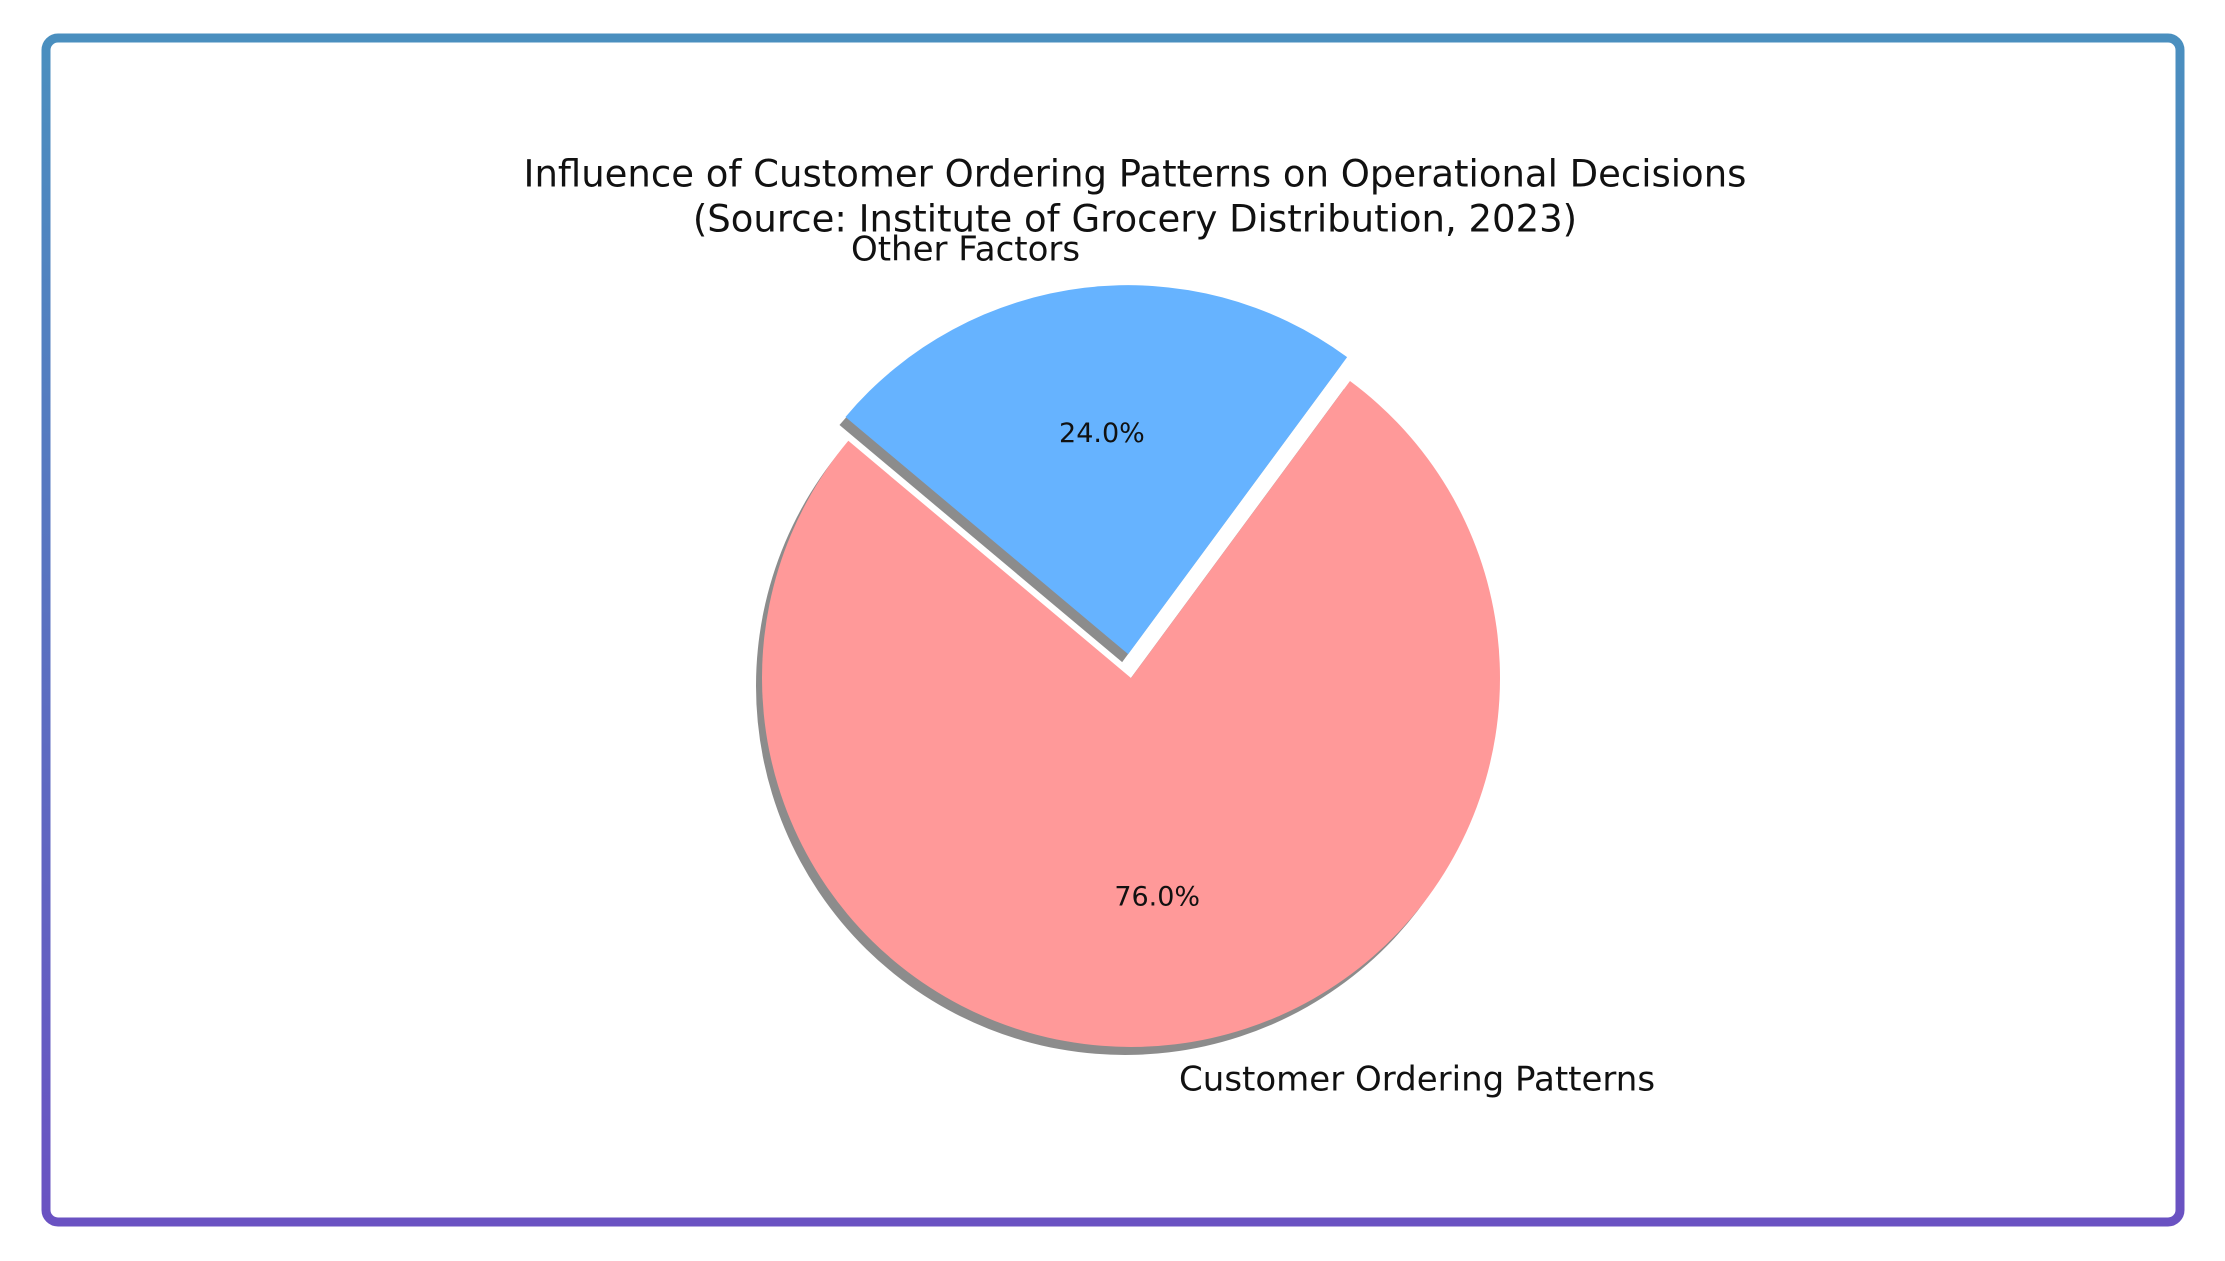  I want to click on pie-slice, so click(1096, 470).